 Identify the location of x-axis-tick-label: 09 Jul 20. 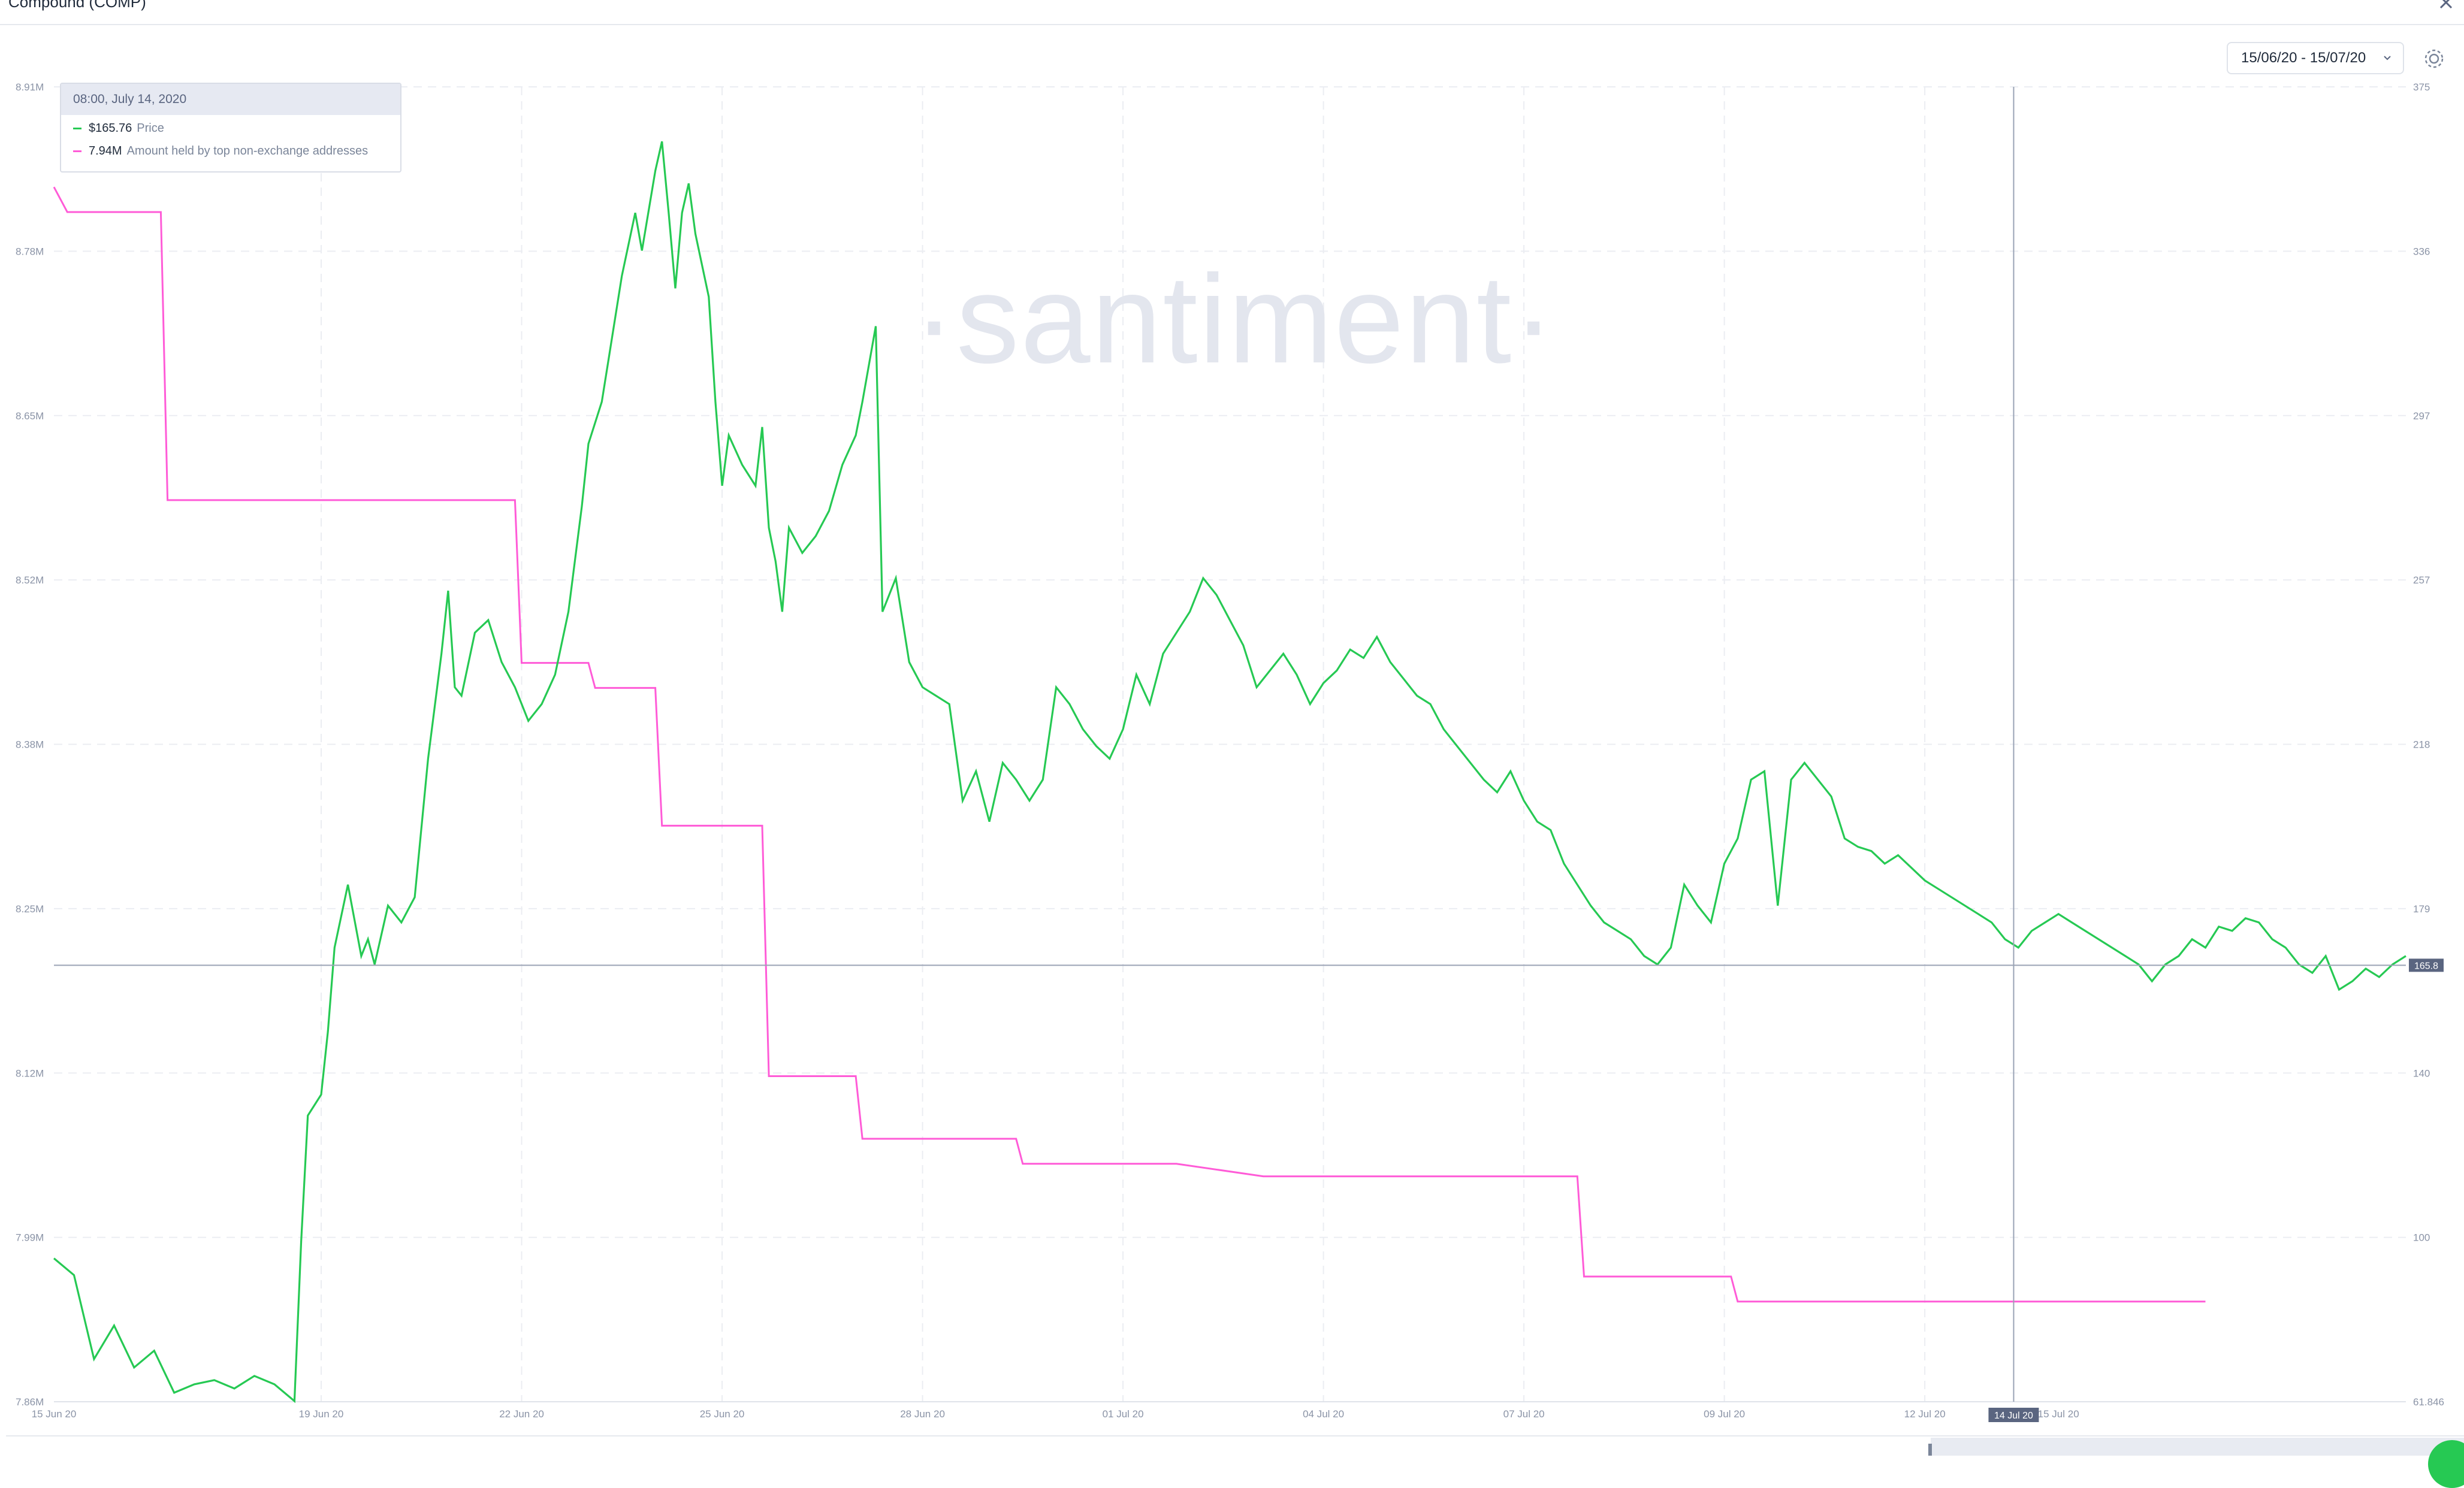
(1724, 1414).